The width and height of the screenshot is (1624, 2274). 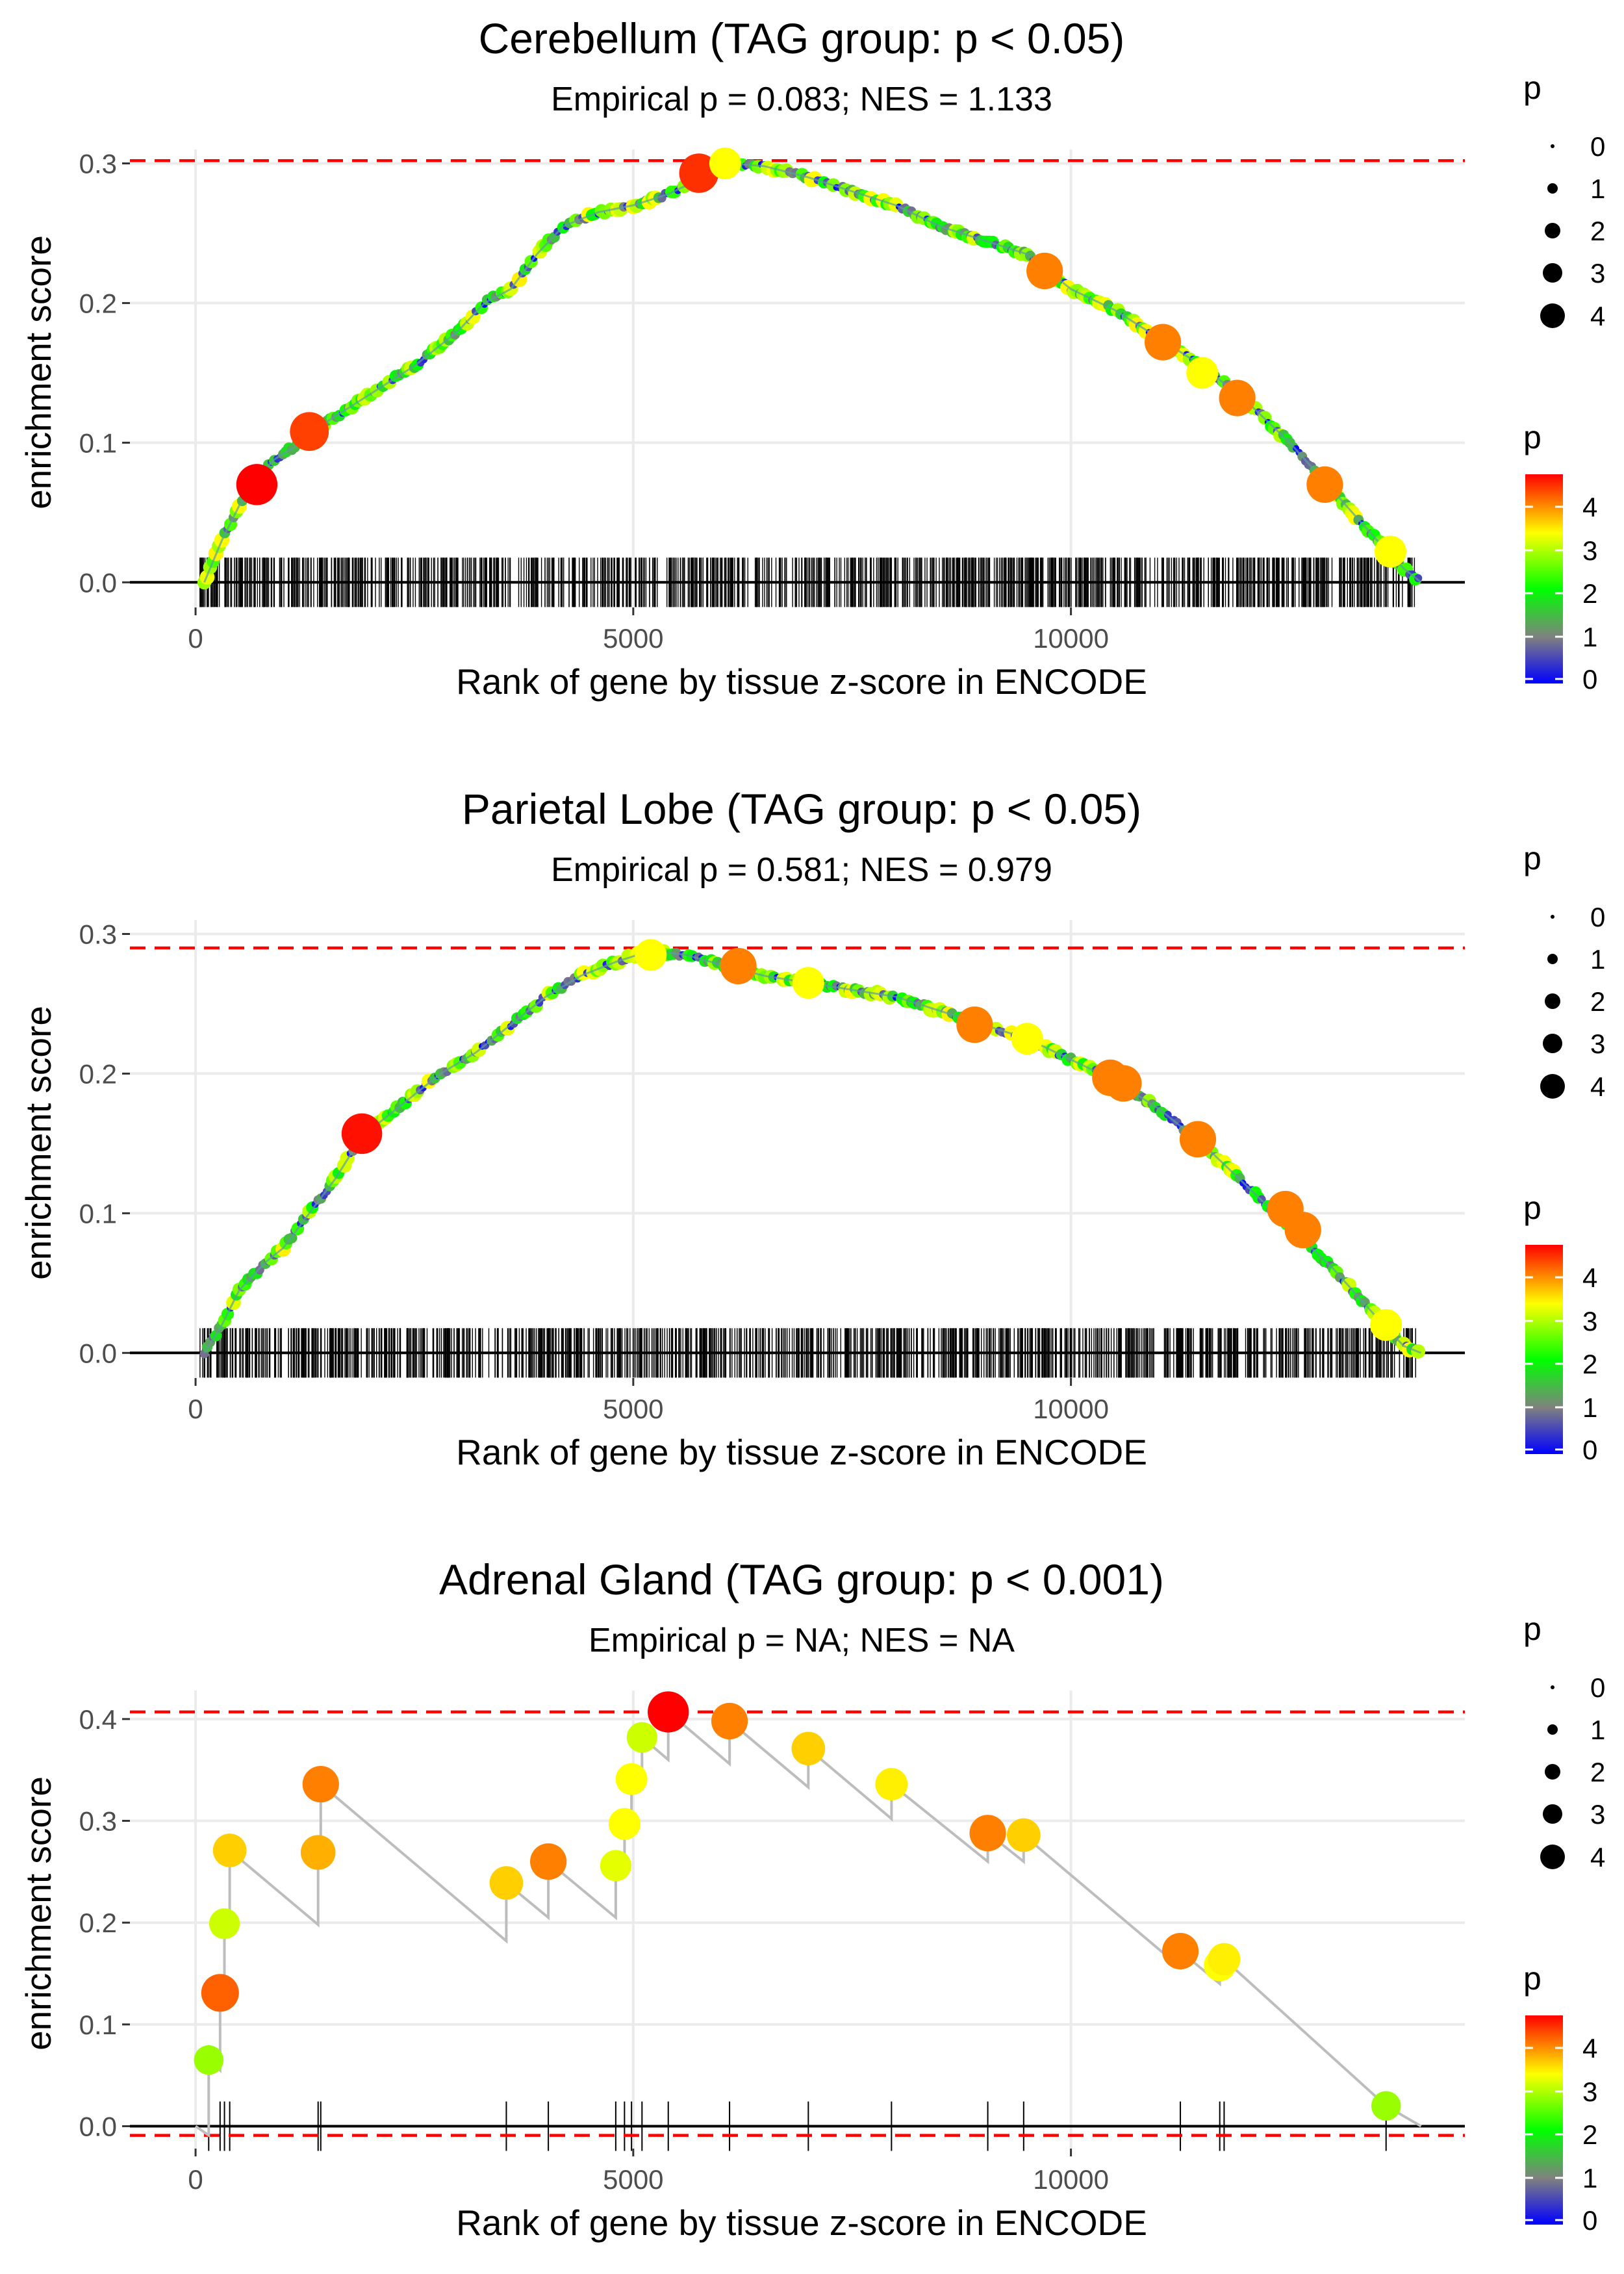 I want to click on x-axis-label: Rank of gene by tissue z-score in ENCODE, so click(x=801, y=1452).